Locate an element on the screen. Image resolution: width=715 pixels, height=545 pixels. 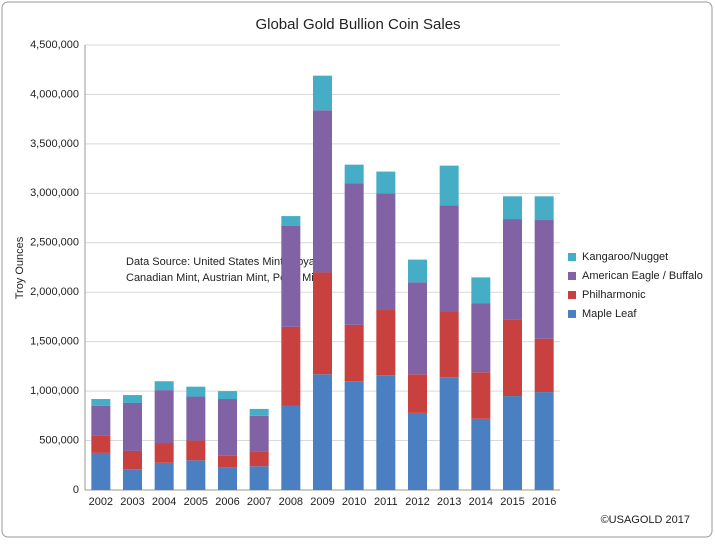
x-tick-label: 2007 is located at coordinates (259, 502).